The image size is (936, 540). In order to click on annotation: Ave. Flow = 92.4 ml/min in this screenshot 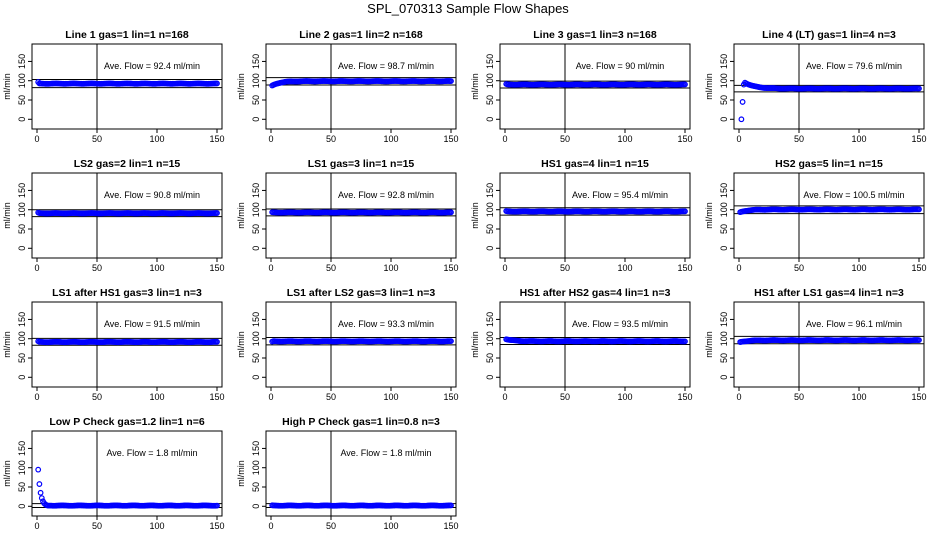, I will do `click(152, 66)`.